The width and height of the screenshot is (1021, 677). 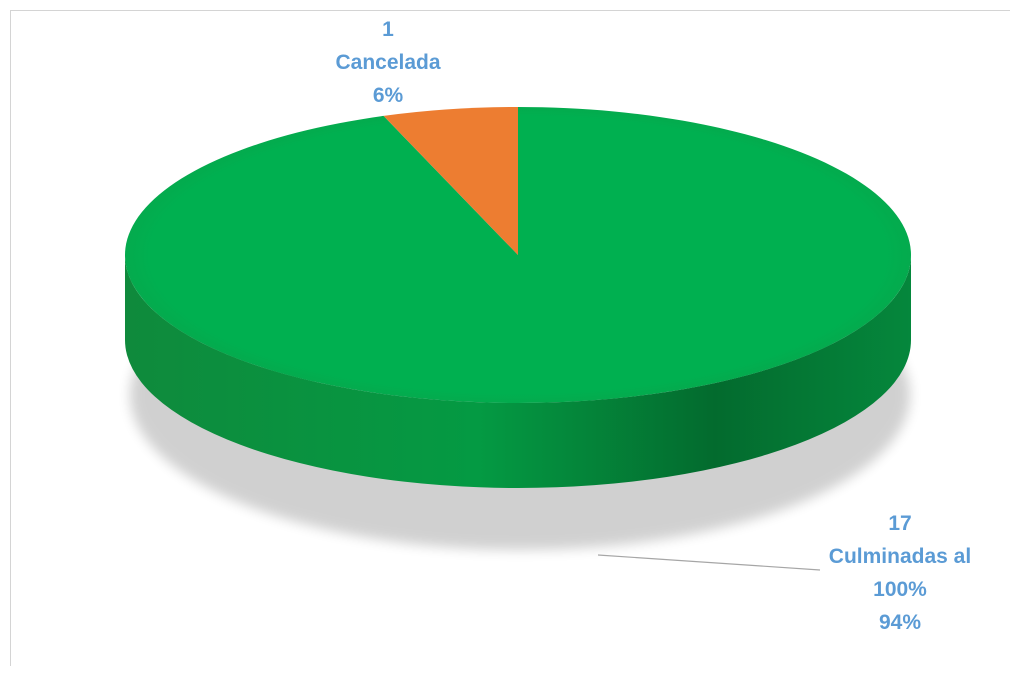 I want to click on data-label-culminadas-name-line2: 100%, so click(x=900, y=589).